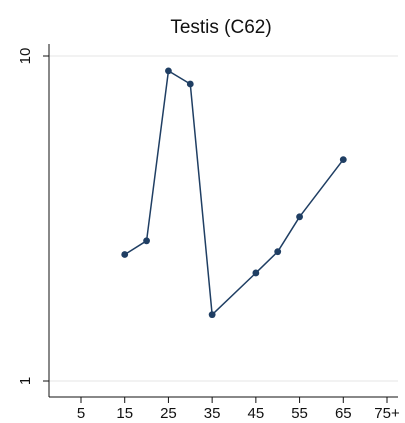 This screenshot has width=405, height=423. What do you see at coordinates (212, 413) in the screenshot?
I see `x-tick-label-3: 35` at bounding box center [212, 413].